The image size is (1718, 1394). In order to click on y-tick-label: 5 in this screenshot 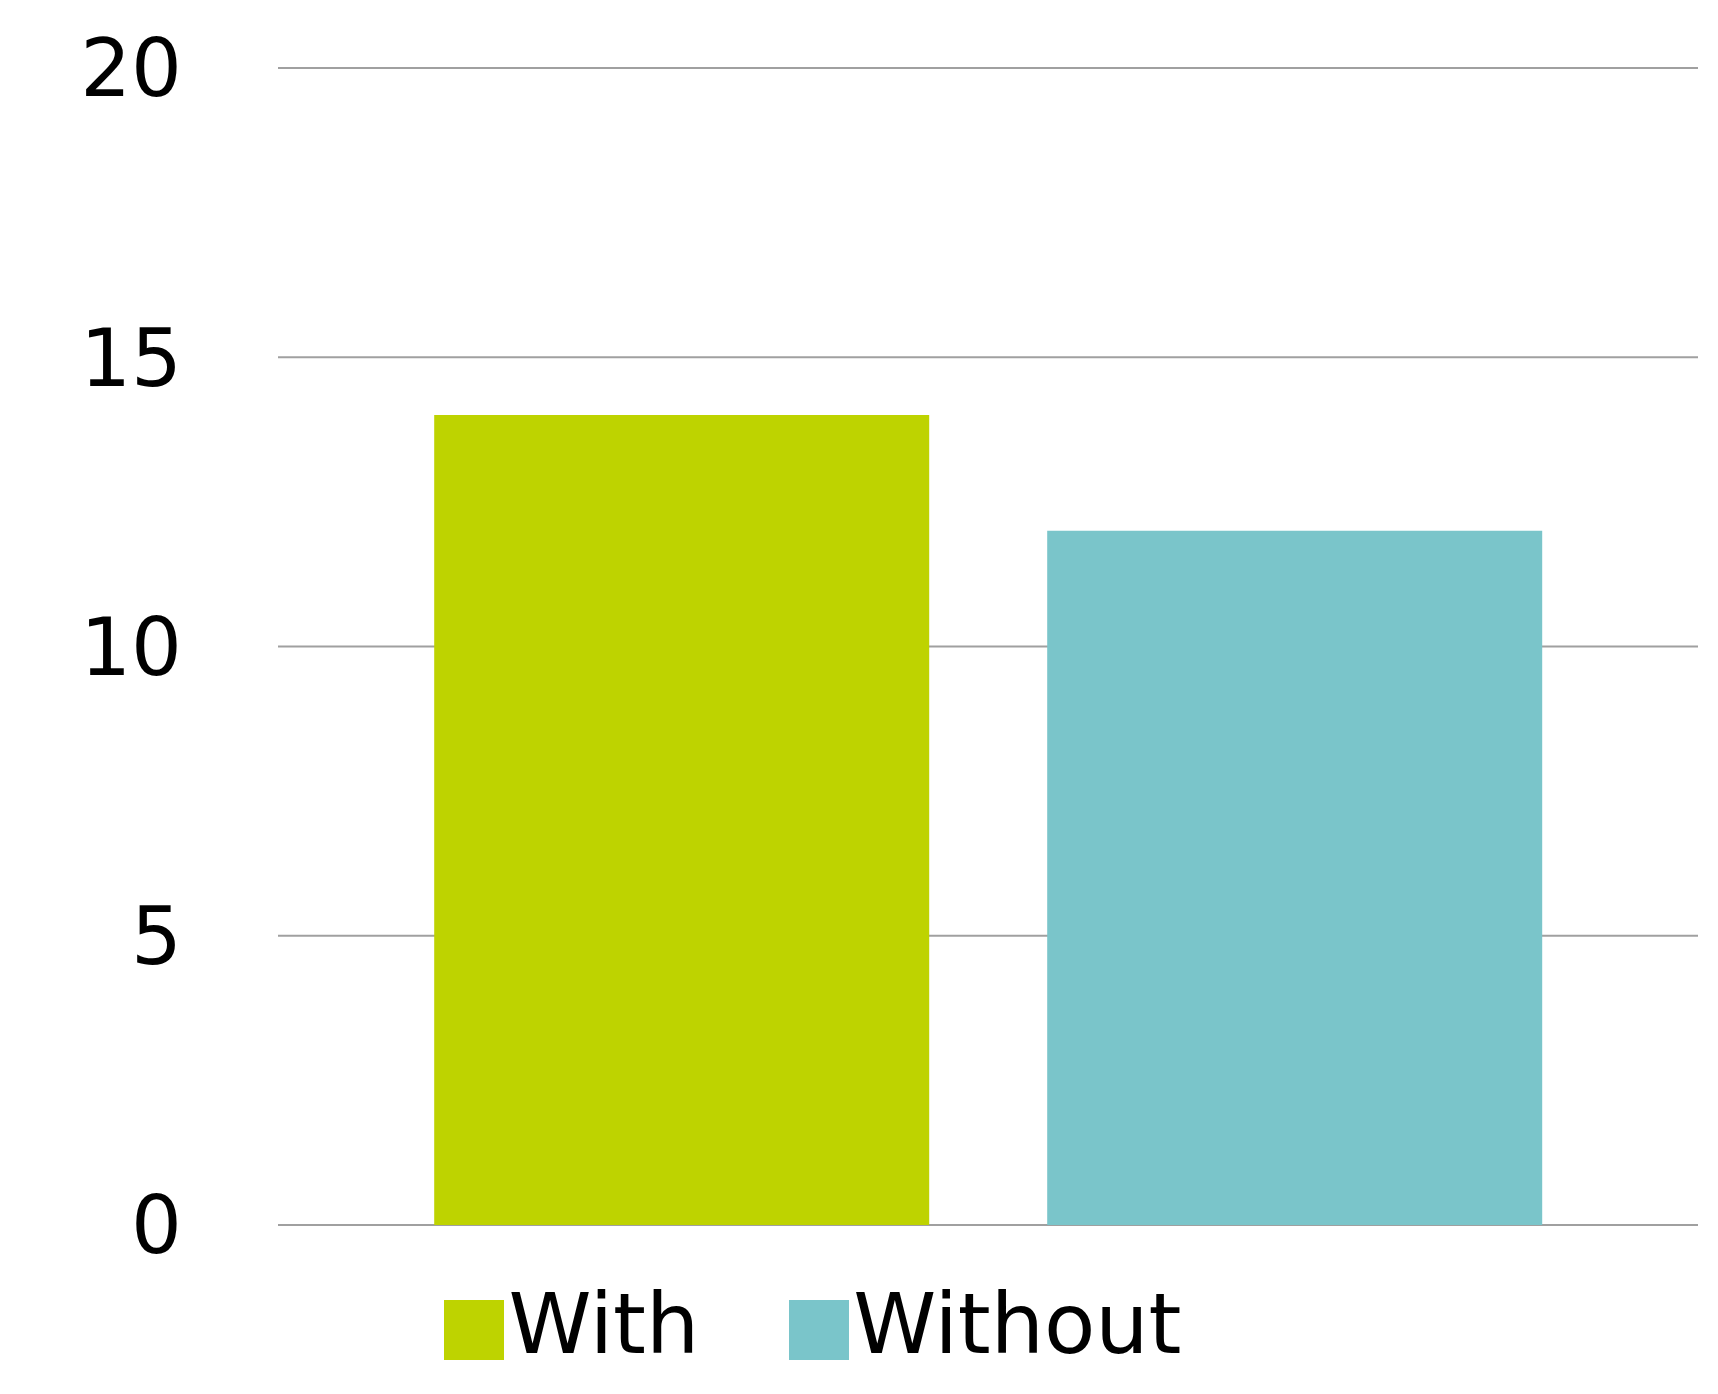, I will do `click(156, 937)`.